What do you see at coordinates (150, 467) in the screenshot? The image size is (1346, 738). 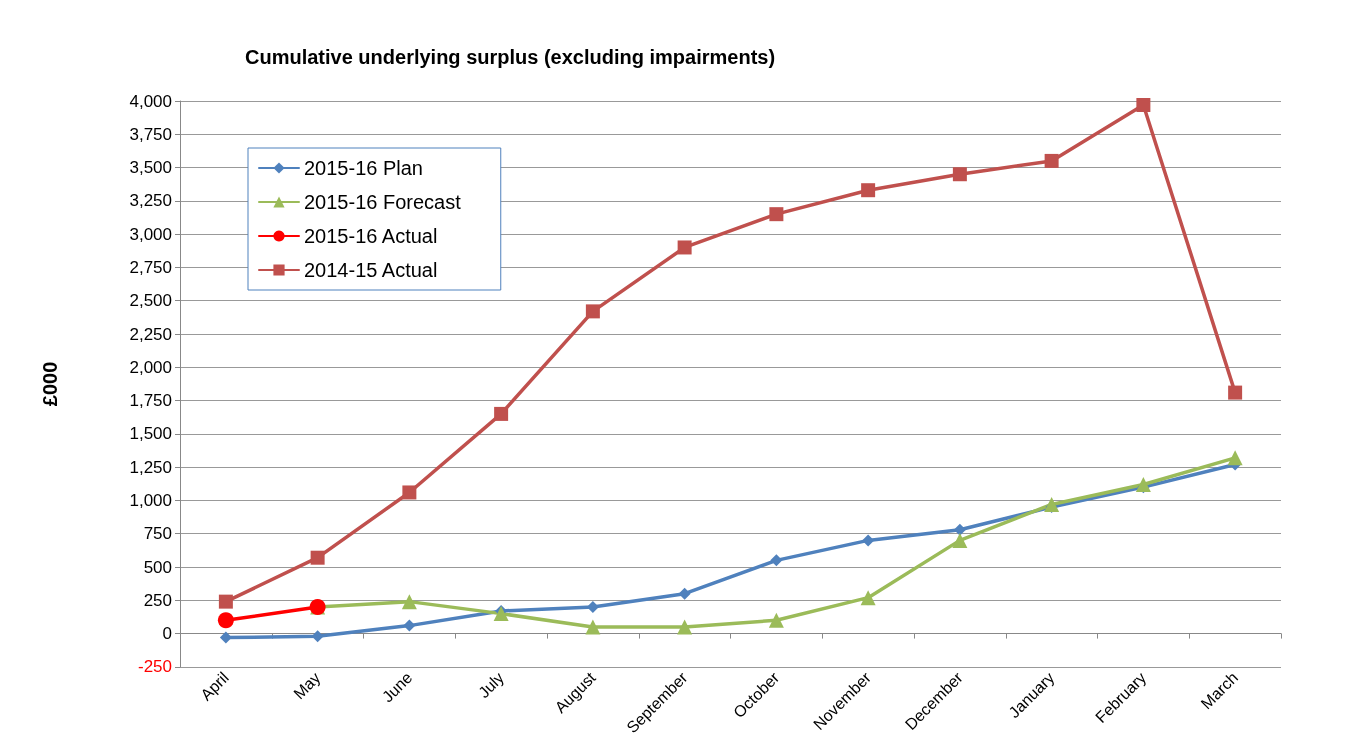 I see `y-tick-label: 1,250` at bounding box center [150, 467].